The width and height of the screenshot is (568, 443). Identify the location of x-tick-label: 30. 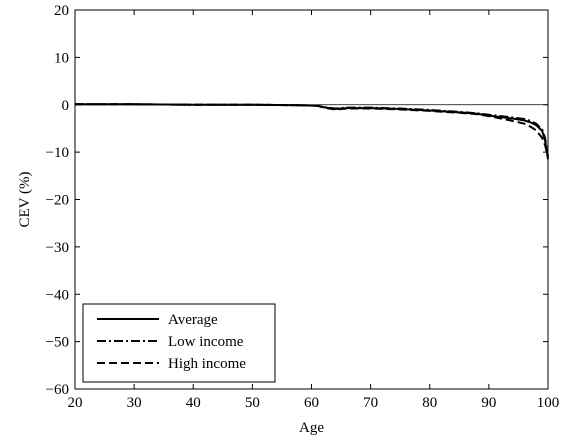
(134, 403).